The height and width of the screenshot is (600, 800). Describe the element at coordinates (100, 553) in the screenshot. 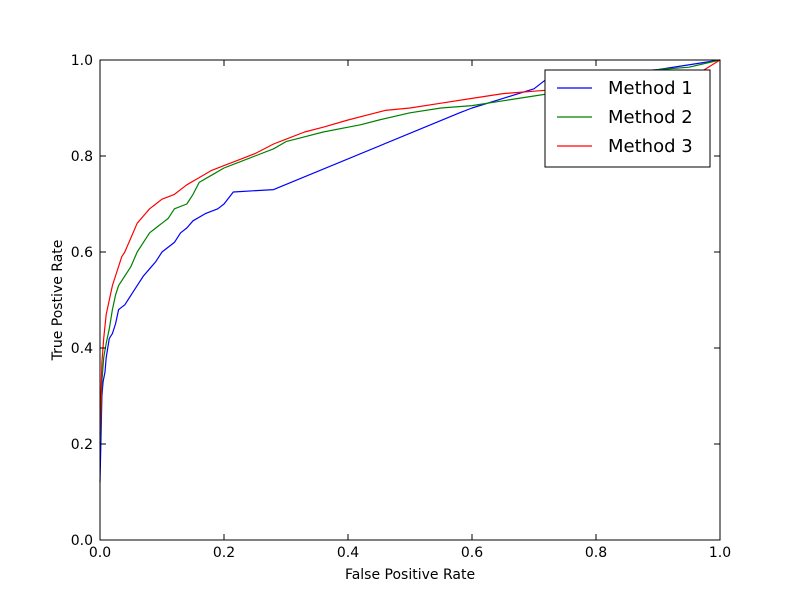

I see `x-tick-label: 0.0` at that location.